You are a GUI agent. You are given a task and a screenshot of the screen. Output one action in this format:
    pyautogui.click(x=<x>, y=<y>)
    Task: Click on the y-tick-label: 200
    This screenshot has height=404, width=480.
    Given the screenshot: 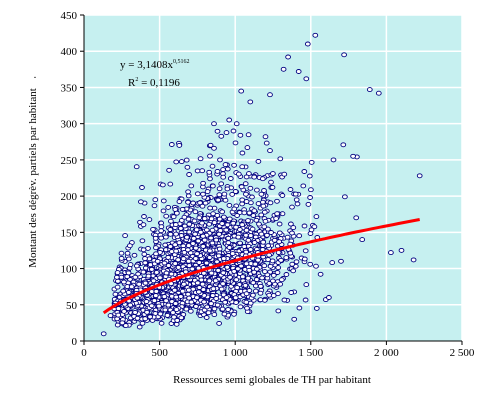 What is the action you would take?
    pyautogui.click(x=69, y=197)
    